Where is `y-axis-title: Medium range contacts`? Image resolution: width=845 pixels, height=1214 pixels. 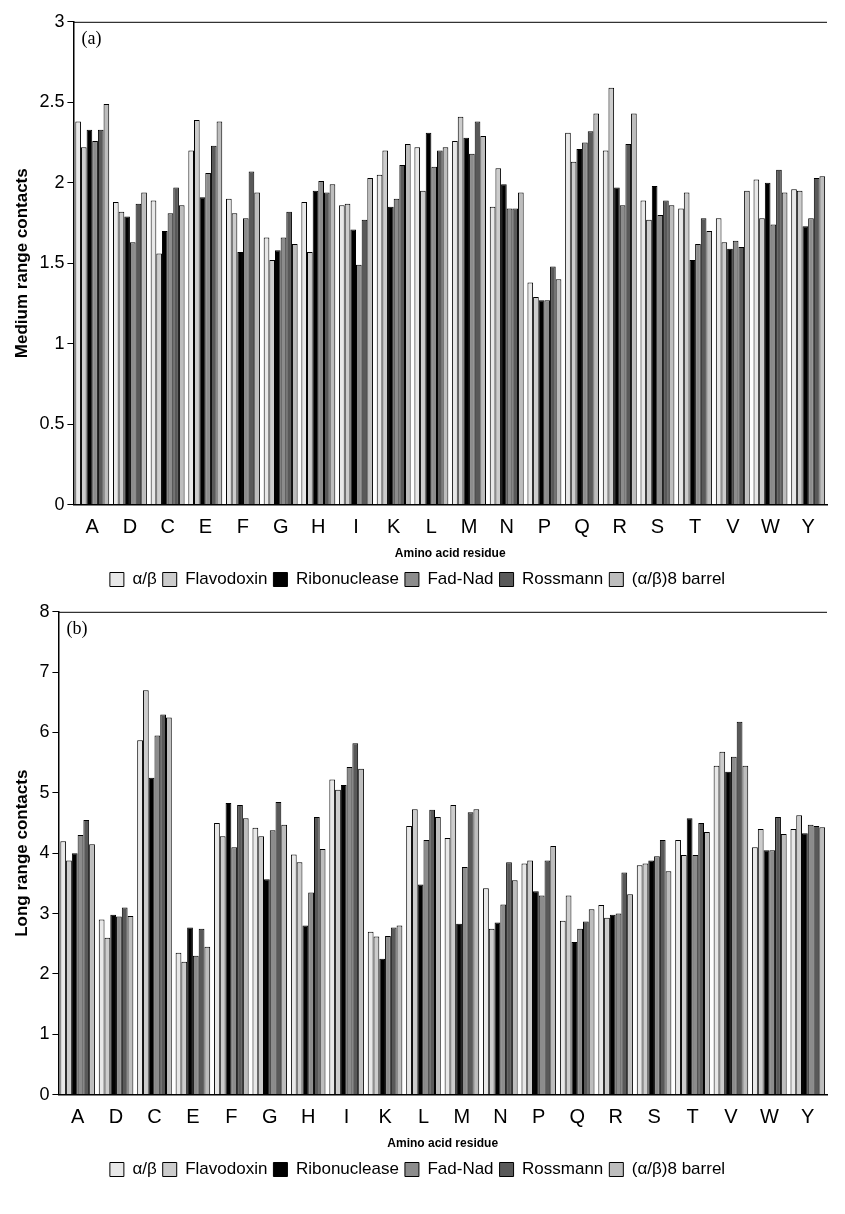
y-axis-title: Medium range contacts is located at coordinates (21, 263).